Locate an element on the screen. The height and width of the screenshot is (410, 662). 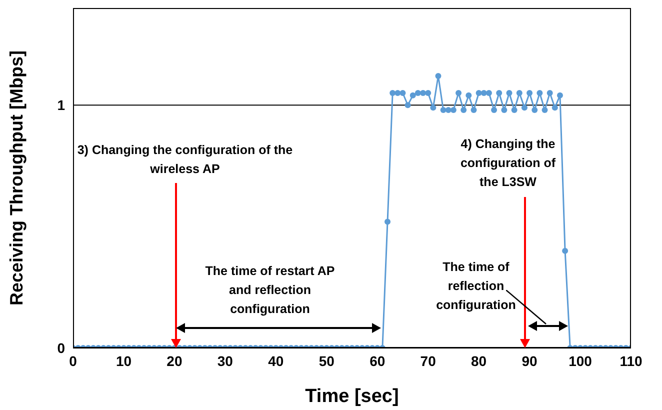
x-axis-title: Time [sec] is located at coordinates (352, 396).